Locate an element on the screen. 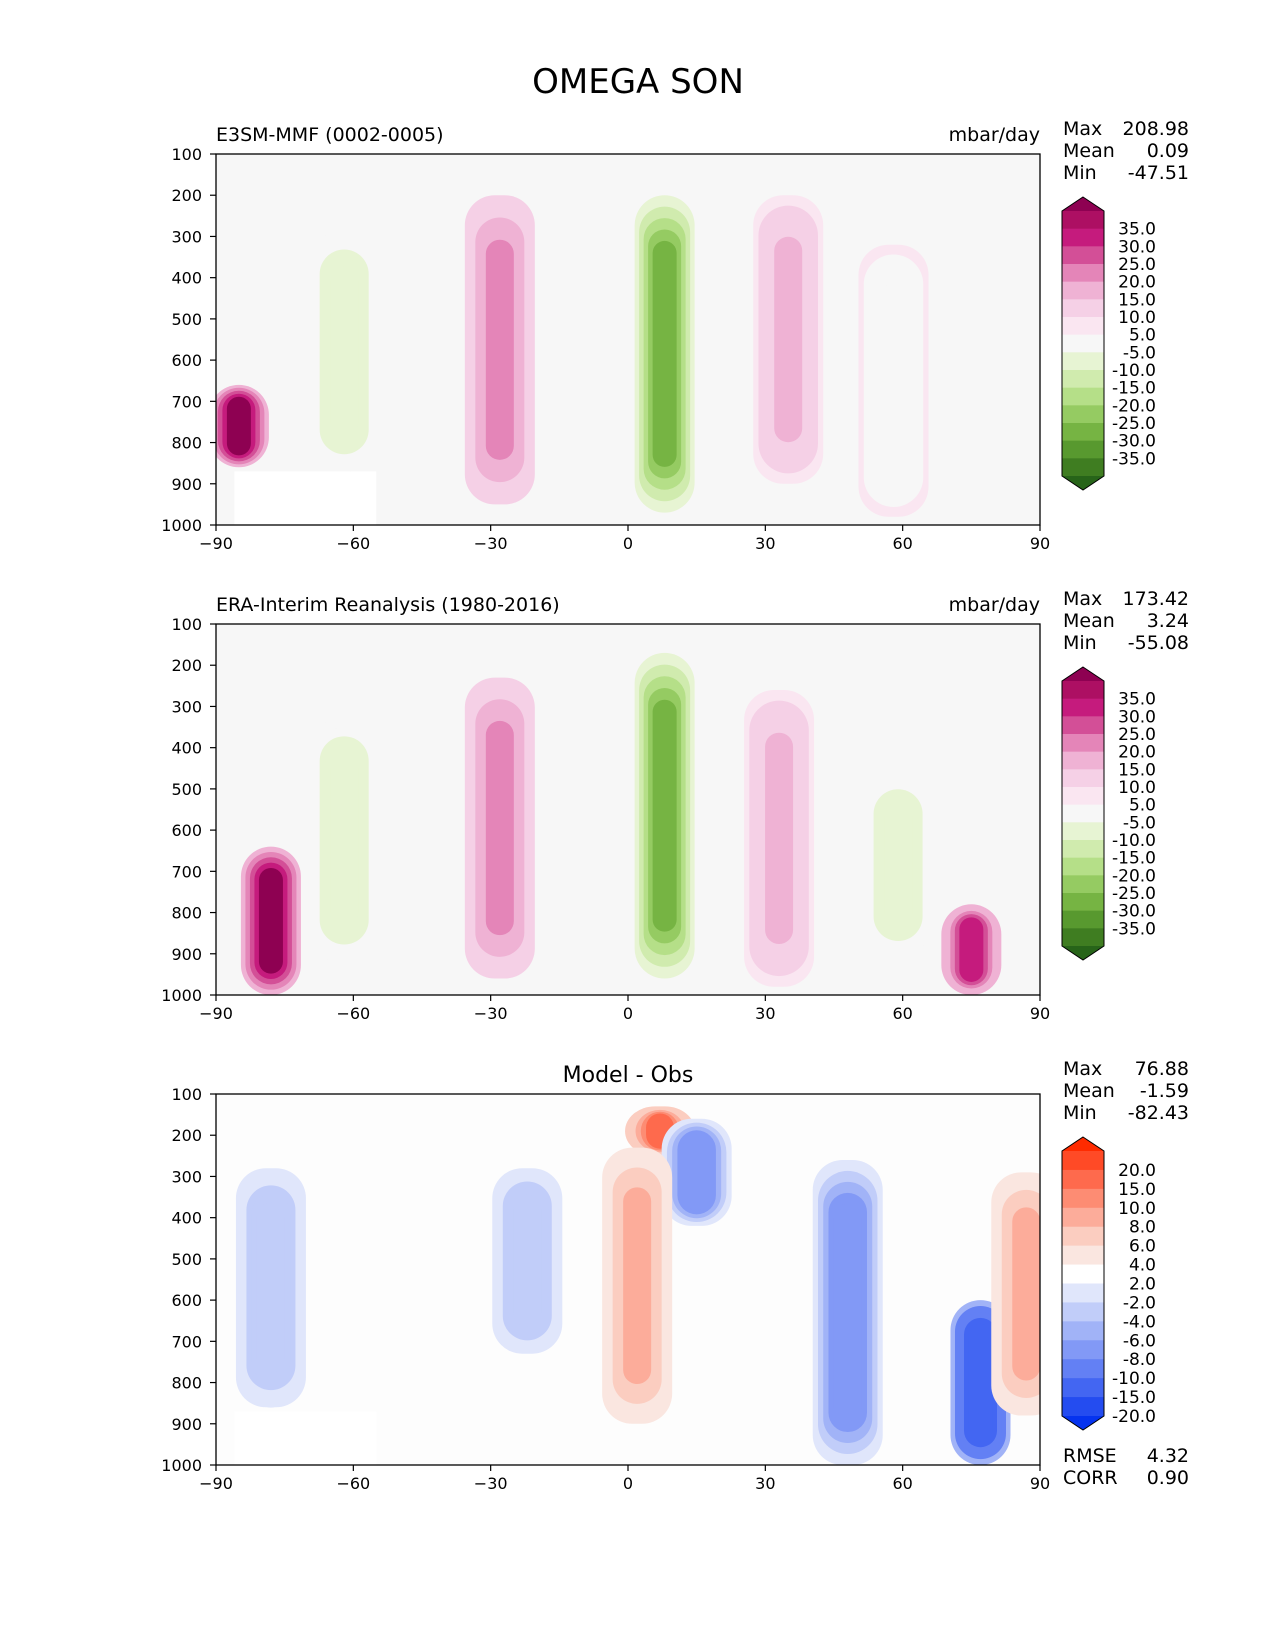 Image resolution: width=1275 pixels, height=1650 pixels. colorbar-label: -8.0 is located at coordinates (1139, 1360).